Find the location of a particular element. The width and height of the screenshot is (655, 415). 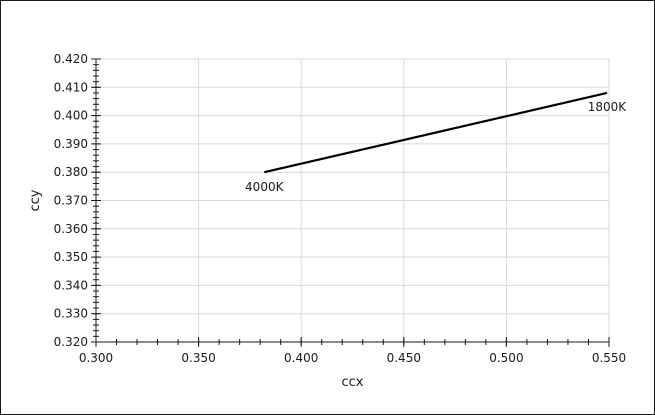

x-tick-label: 0.450 is located at coordinates (404, 358).